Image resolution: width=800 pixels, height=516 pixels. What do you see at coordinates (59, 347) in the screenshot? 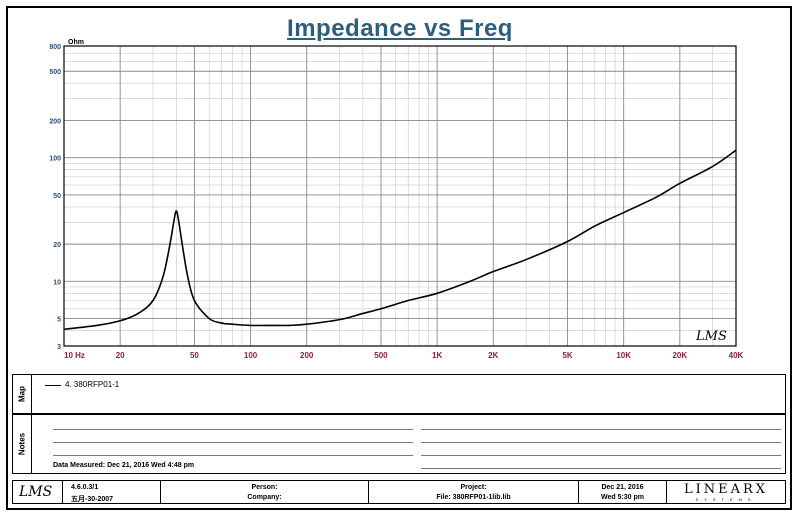
I see `y-tick-label: 3` at bounding box center [59, 347].